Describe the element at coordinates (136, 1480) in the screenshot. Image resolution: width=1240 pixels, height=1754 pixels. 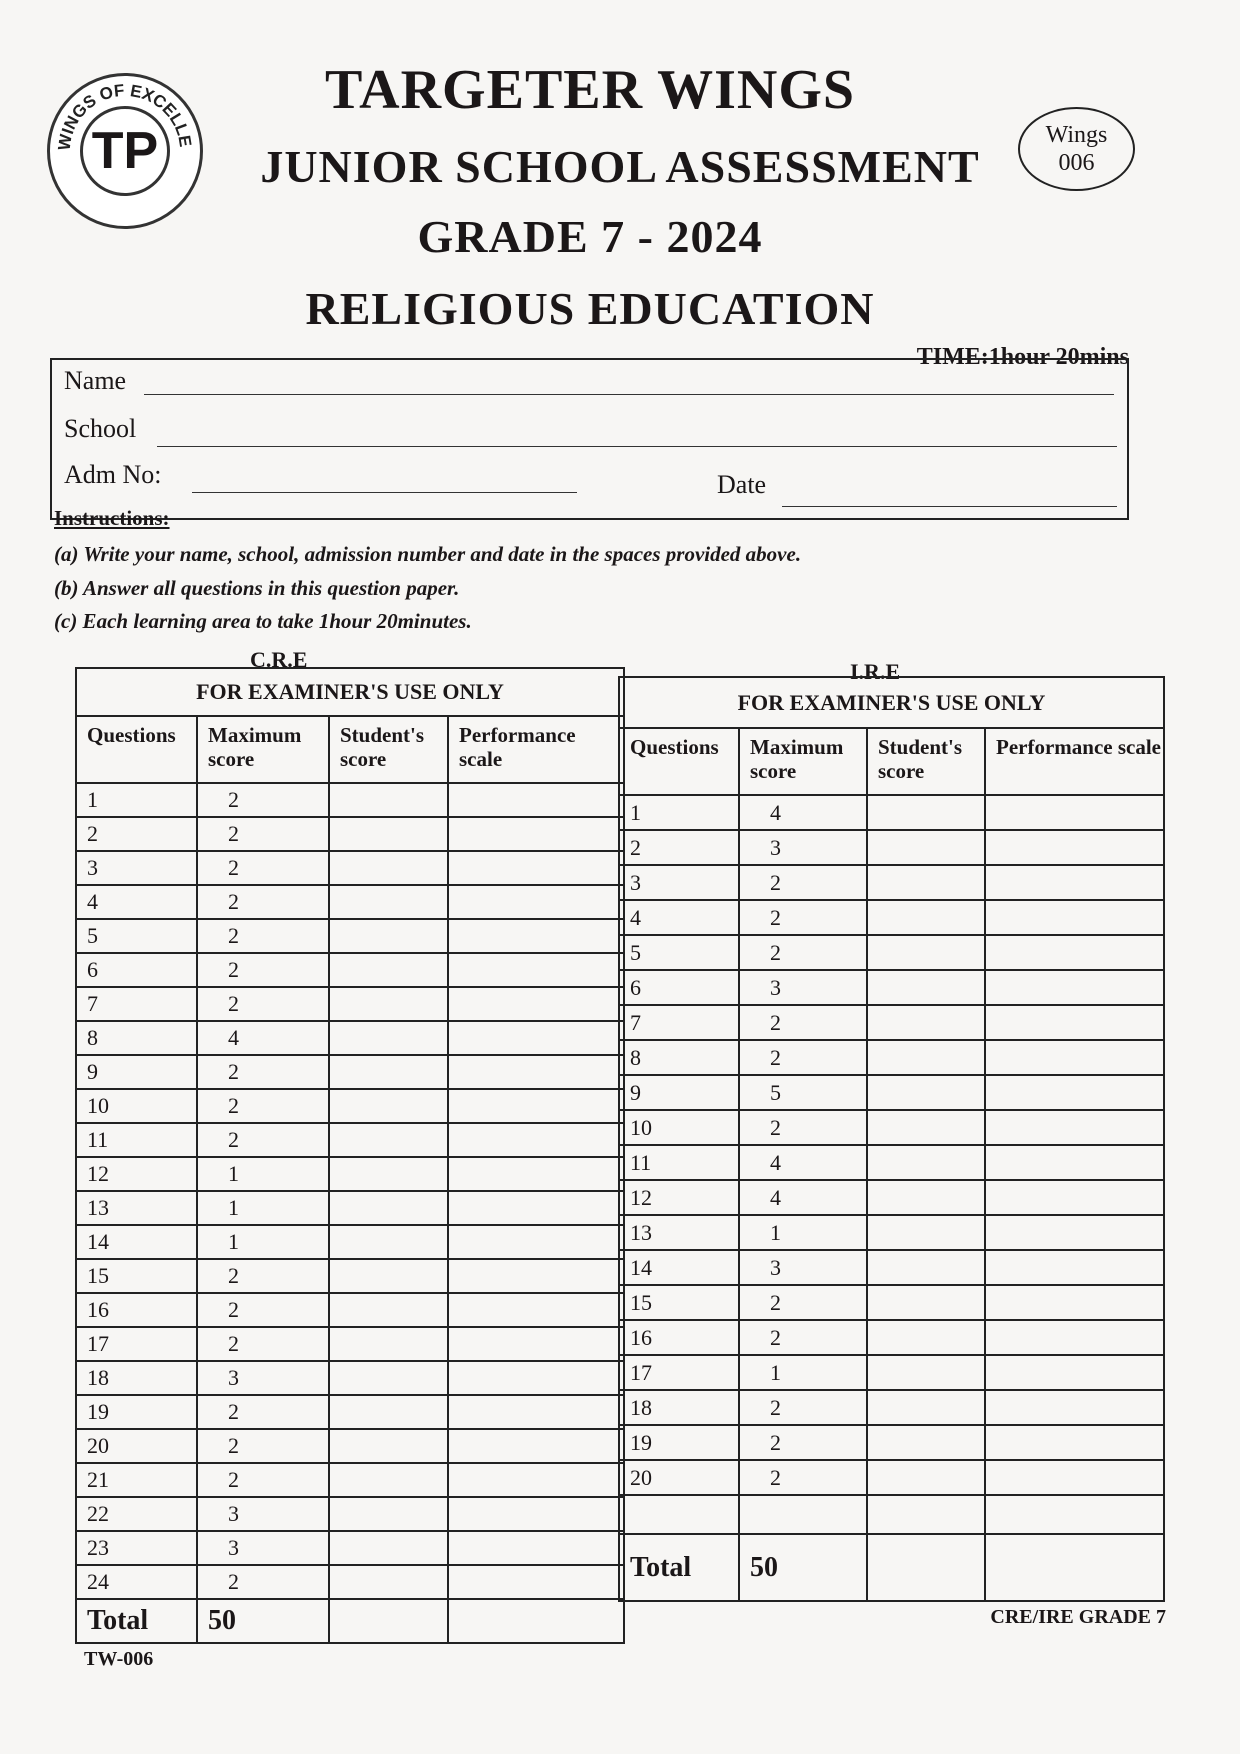
I see `question-number: 21` at that location.